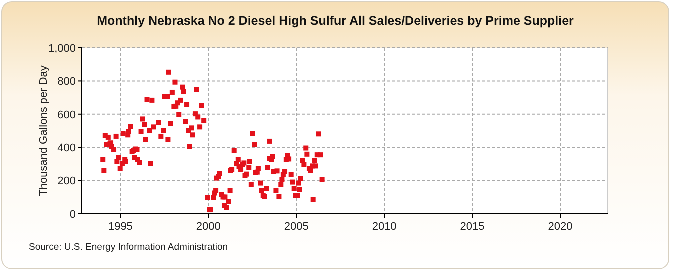 Image resolution: width=675 pixels, height=275 pixels. What do you see at coordinates (472, 227) in the screenshot?
I see `x-tick-label: 2015` at bounding box center [472, 227].